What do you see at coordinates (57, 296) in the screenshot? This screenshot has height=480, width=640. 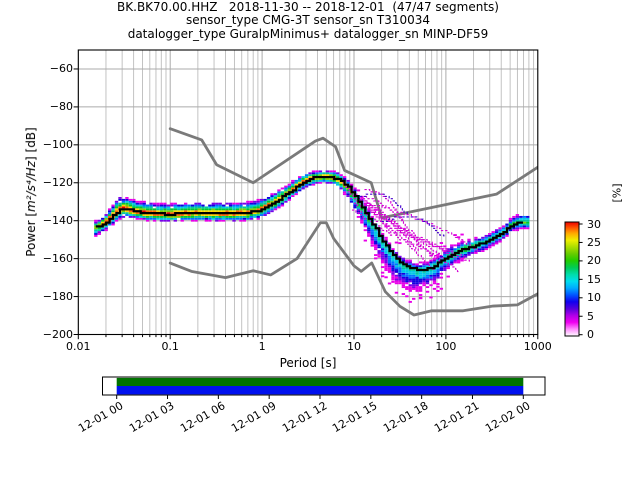 I see `y-tick-label: −180` at bounding box center [57, 296].